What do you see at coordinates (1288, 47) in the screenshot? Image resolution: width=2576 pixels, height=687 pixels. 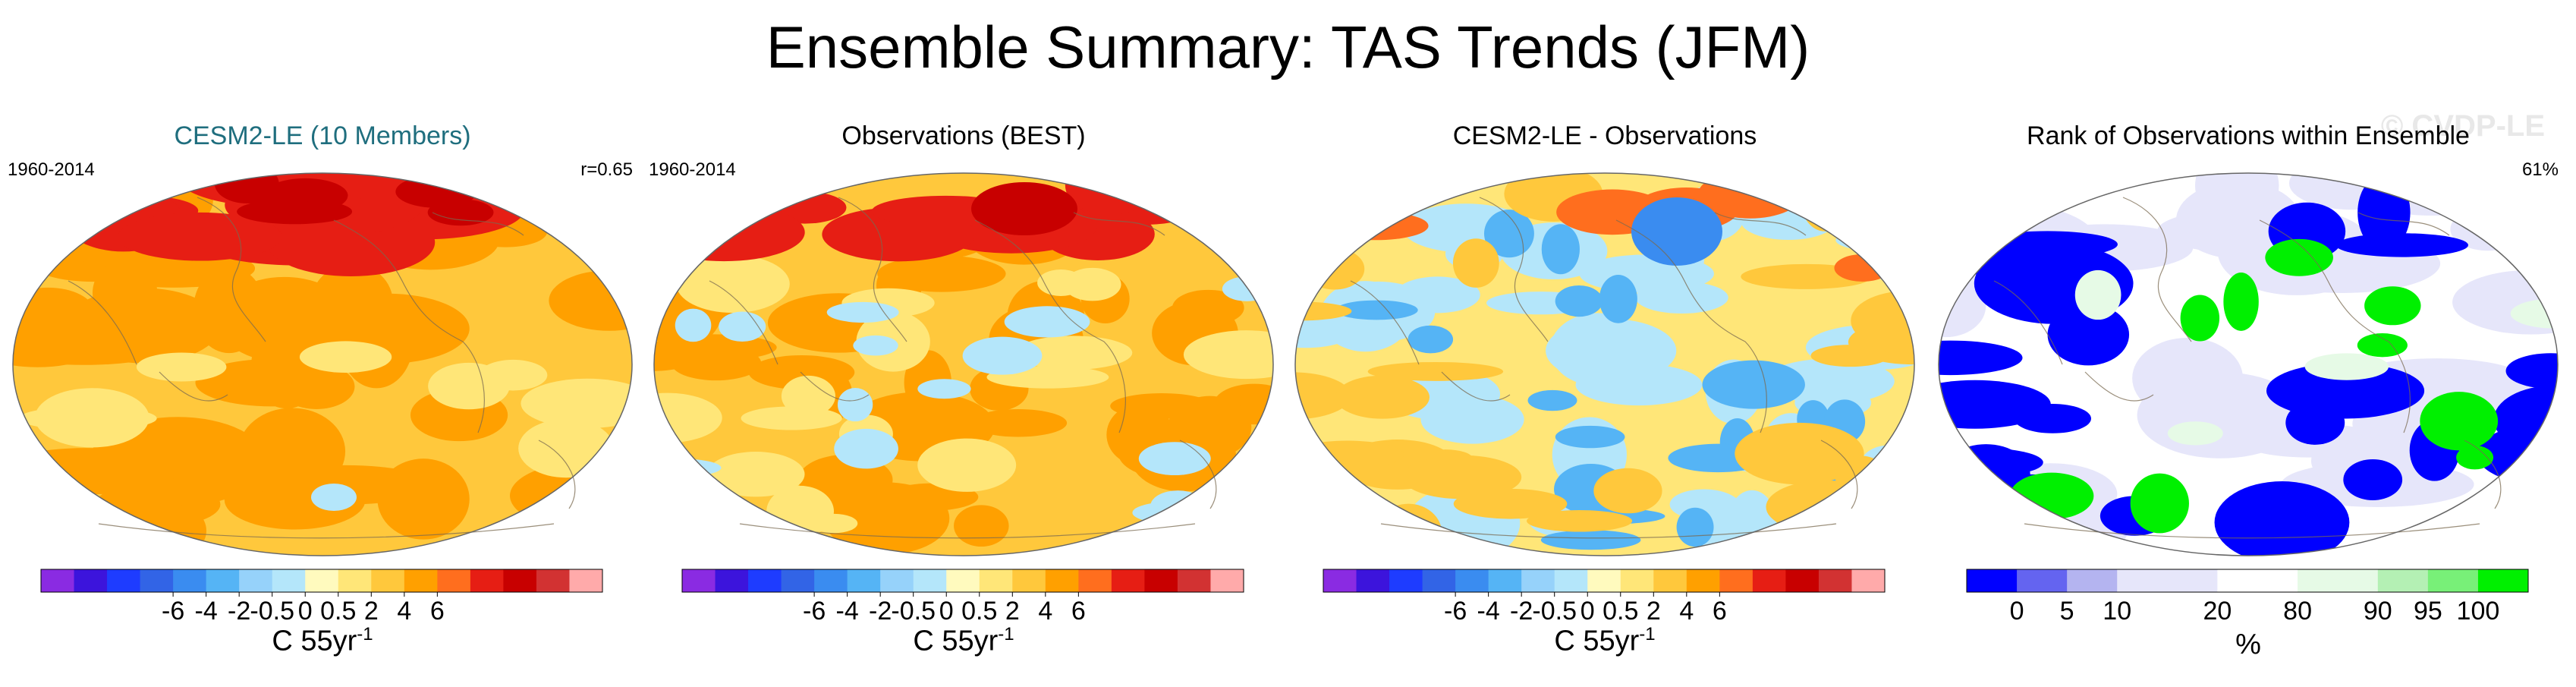 I see `main-title: Ensemble Summary: TAS Trends (JFM)` at bounding box center [1288, 47].